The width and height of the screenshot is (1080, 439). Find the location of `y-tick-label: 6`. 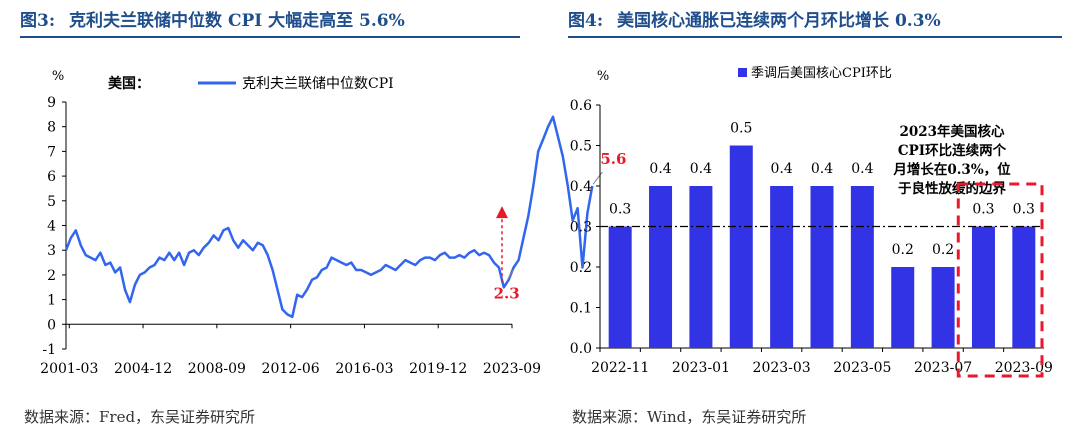

y-tick-label: 6 is located at coordinates (51, 177).